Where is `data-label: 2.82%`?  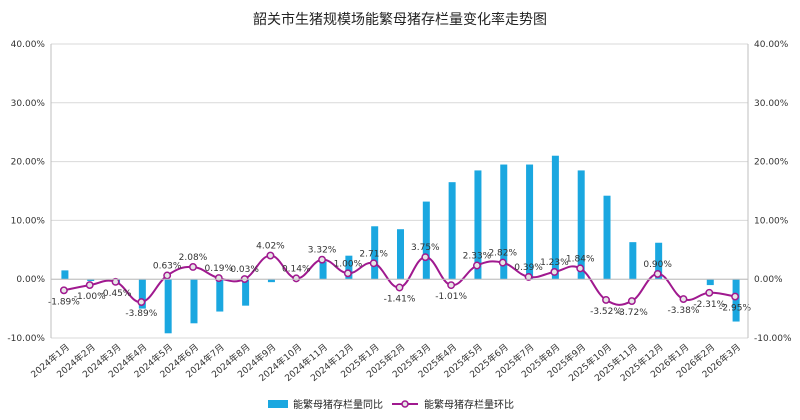 data-label: 2.82% is located at coordinates (502, 254).